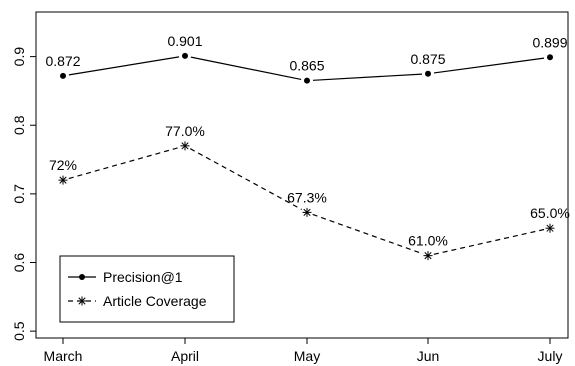  I want to click on series-0-data-label: 0.899, so click(549, 42).